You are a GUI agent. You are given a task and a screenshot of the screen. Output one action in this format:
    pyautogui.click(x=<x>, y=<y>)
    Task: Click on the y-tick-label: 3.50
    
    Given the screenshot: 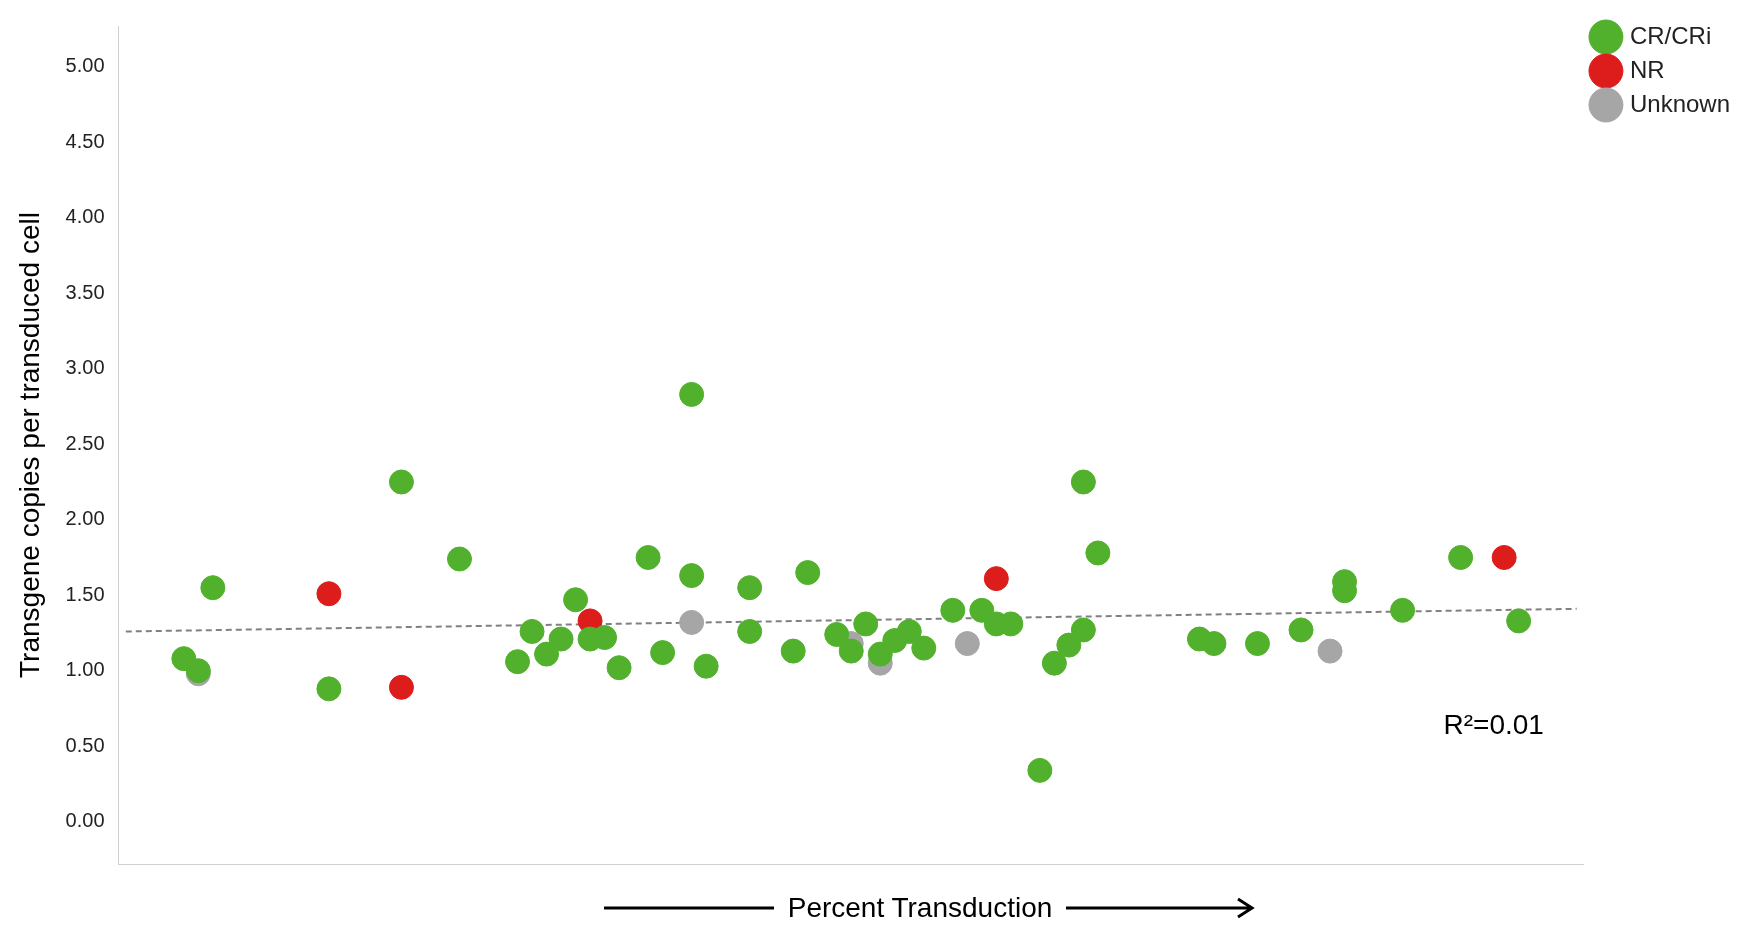 What is the action you would take?
    pyautogui.click(x=85, y=291)
    